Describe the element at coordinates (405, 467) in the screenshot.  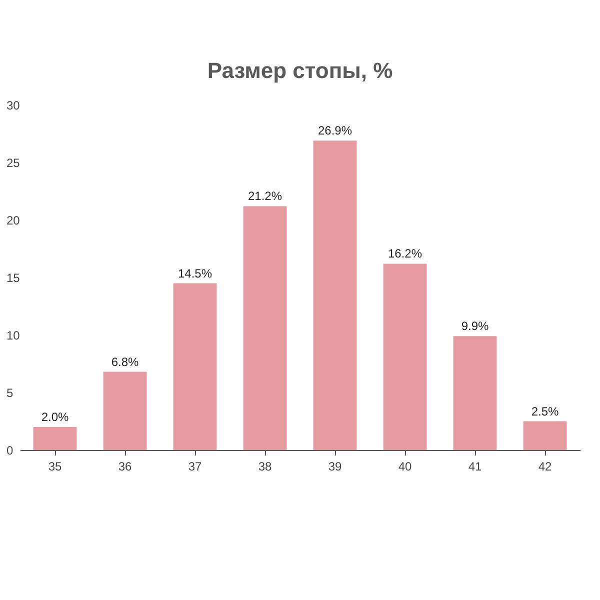
I see `x-tick-label: 40` at that location.